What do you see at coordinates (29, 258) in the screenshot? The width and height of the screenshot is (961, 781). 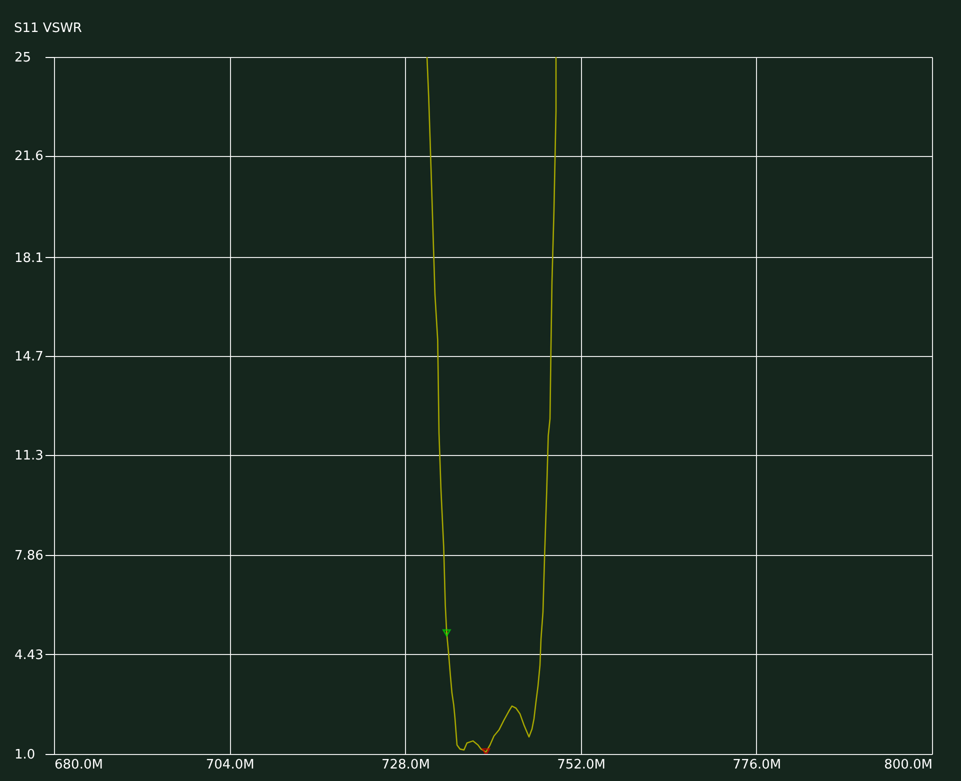 I see `y-tick-label: 18.1` at bounding box center [29, 258].